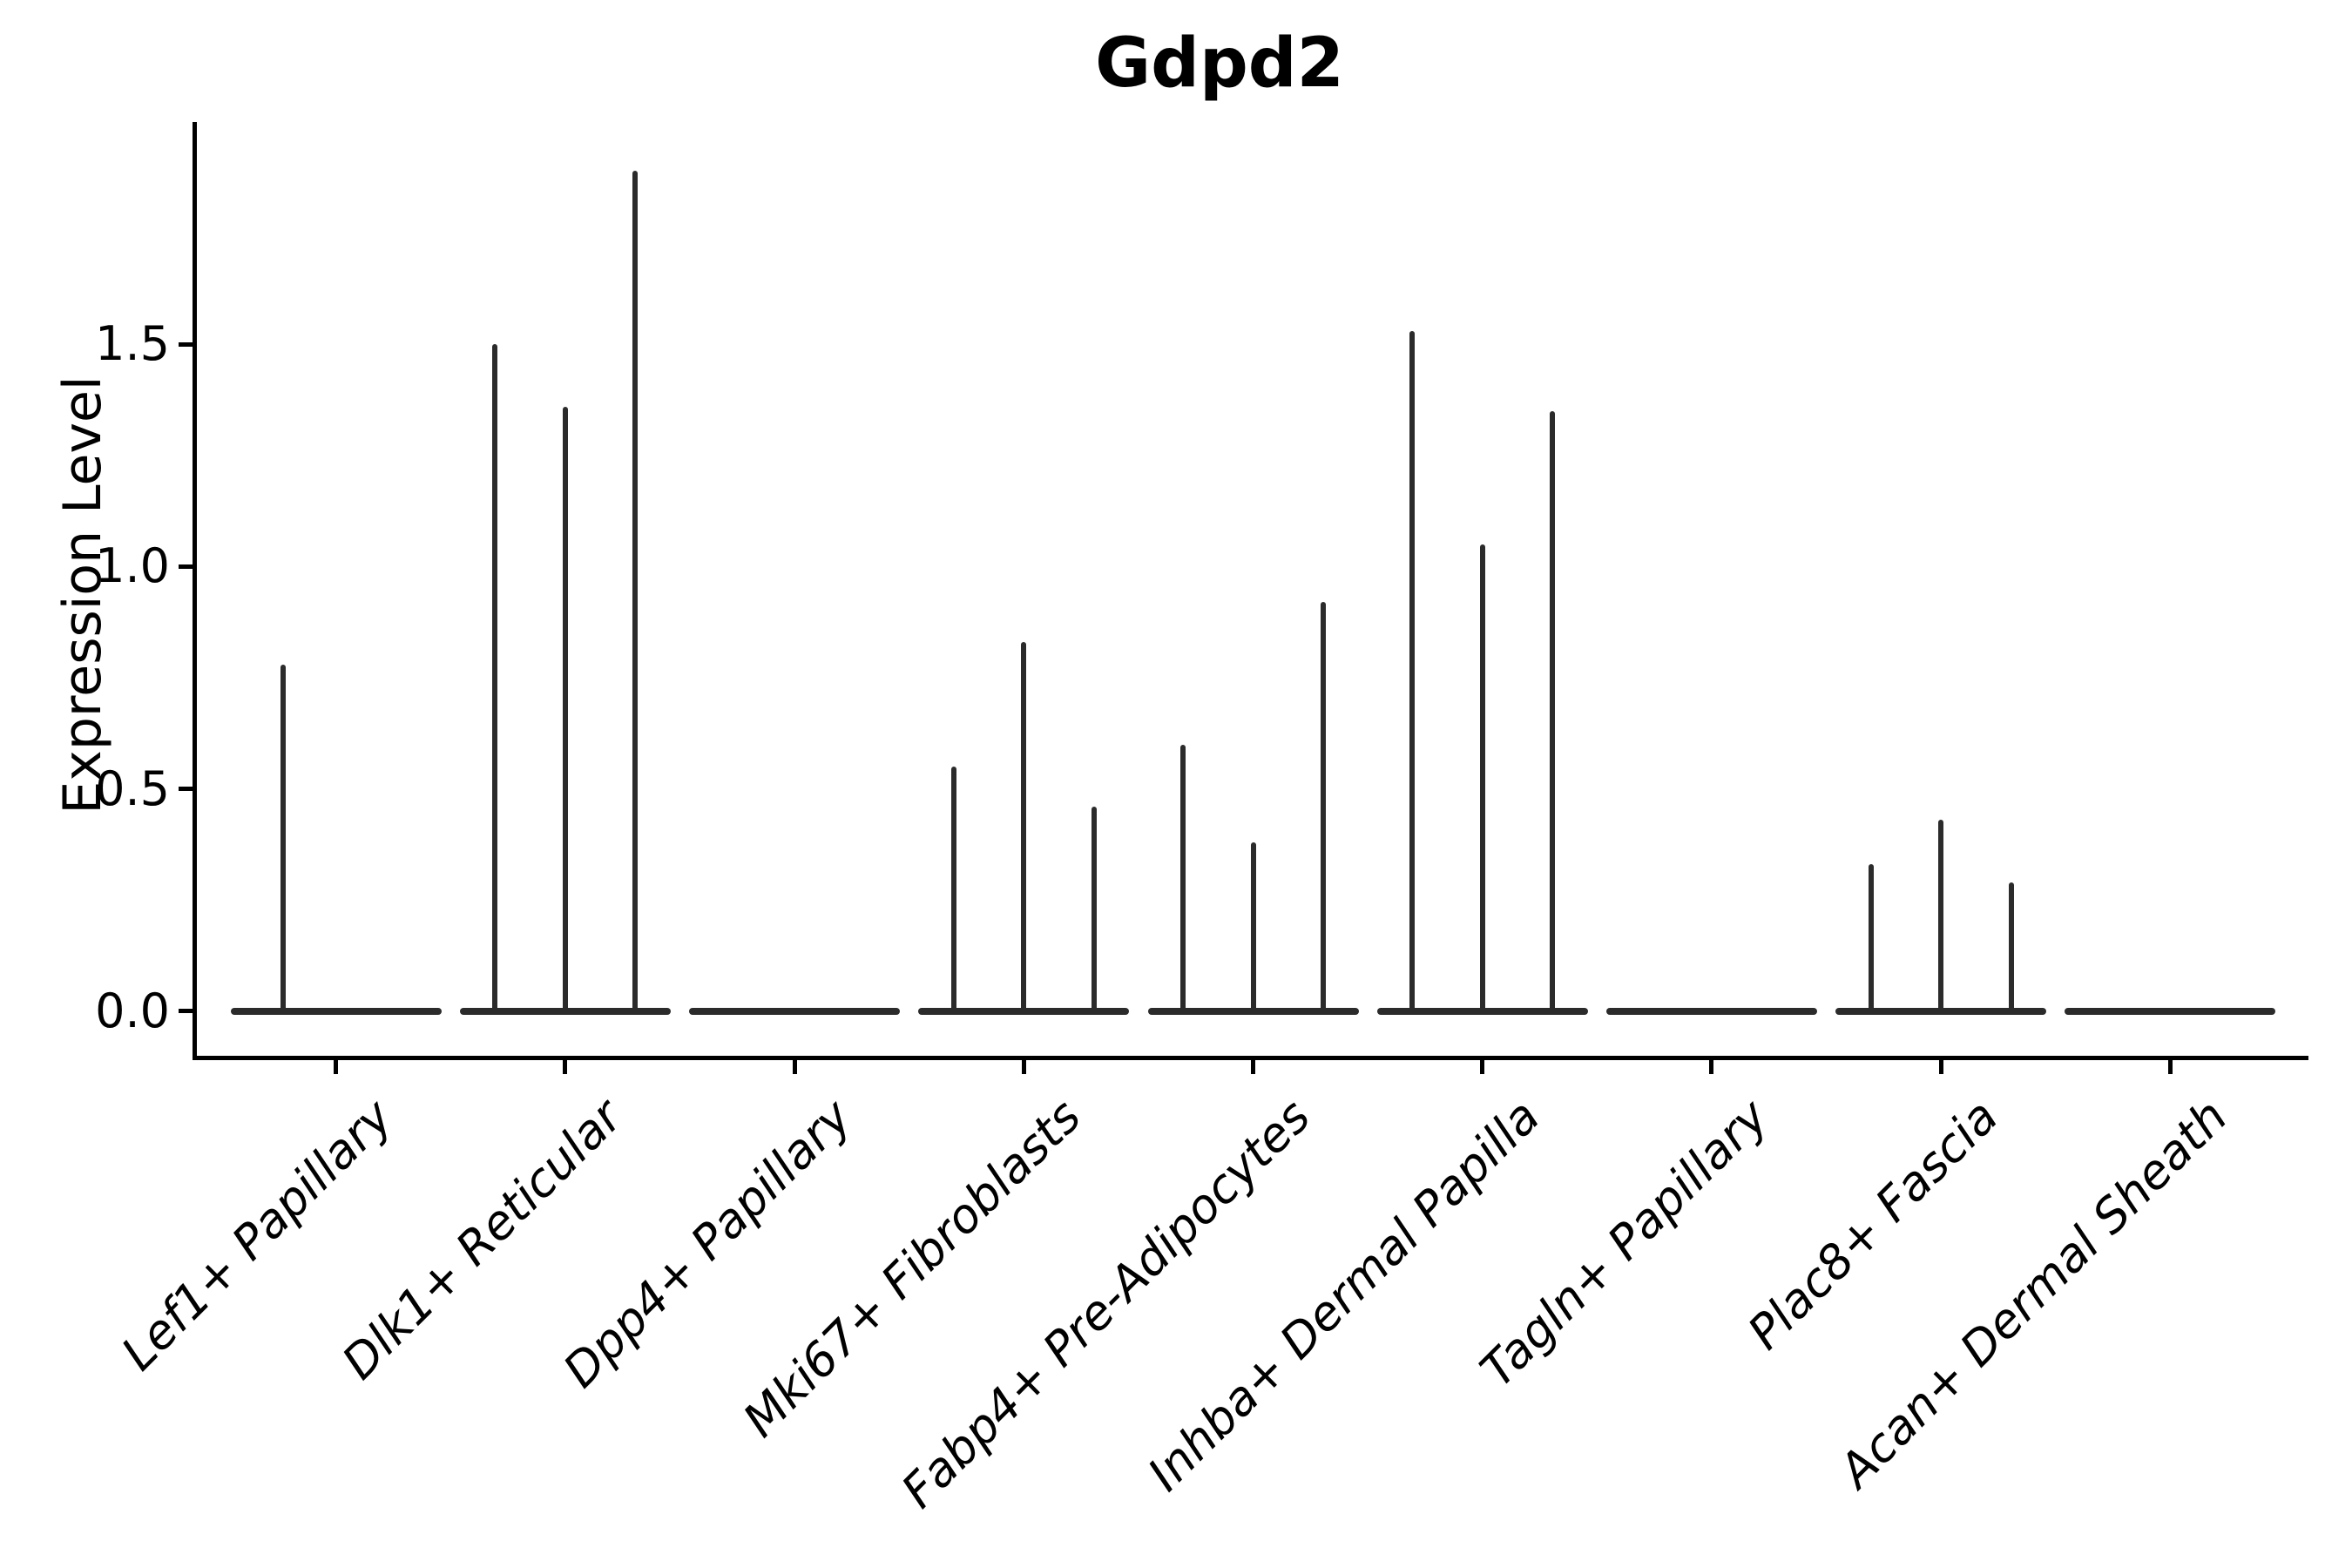  Describe the element at coordinates (195, 591) in the screenshot. I see `y-axis-spine` at that location.